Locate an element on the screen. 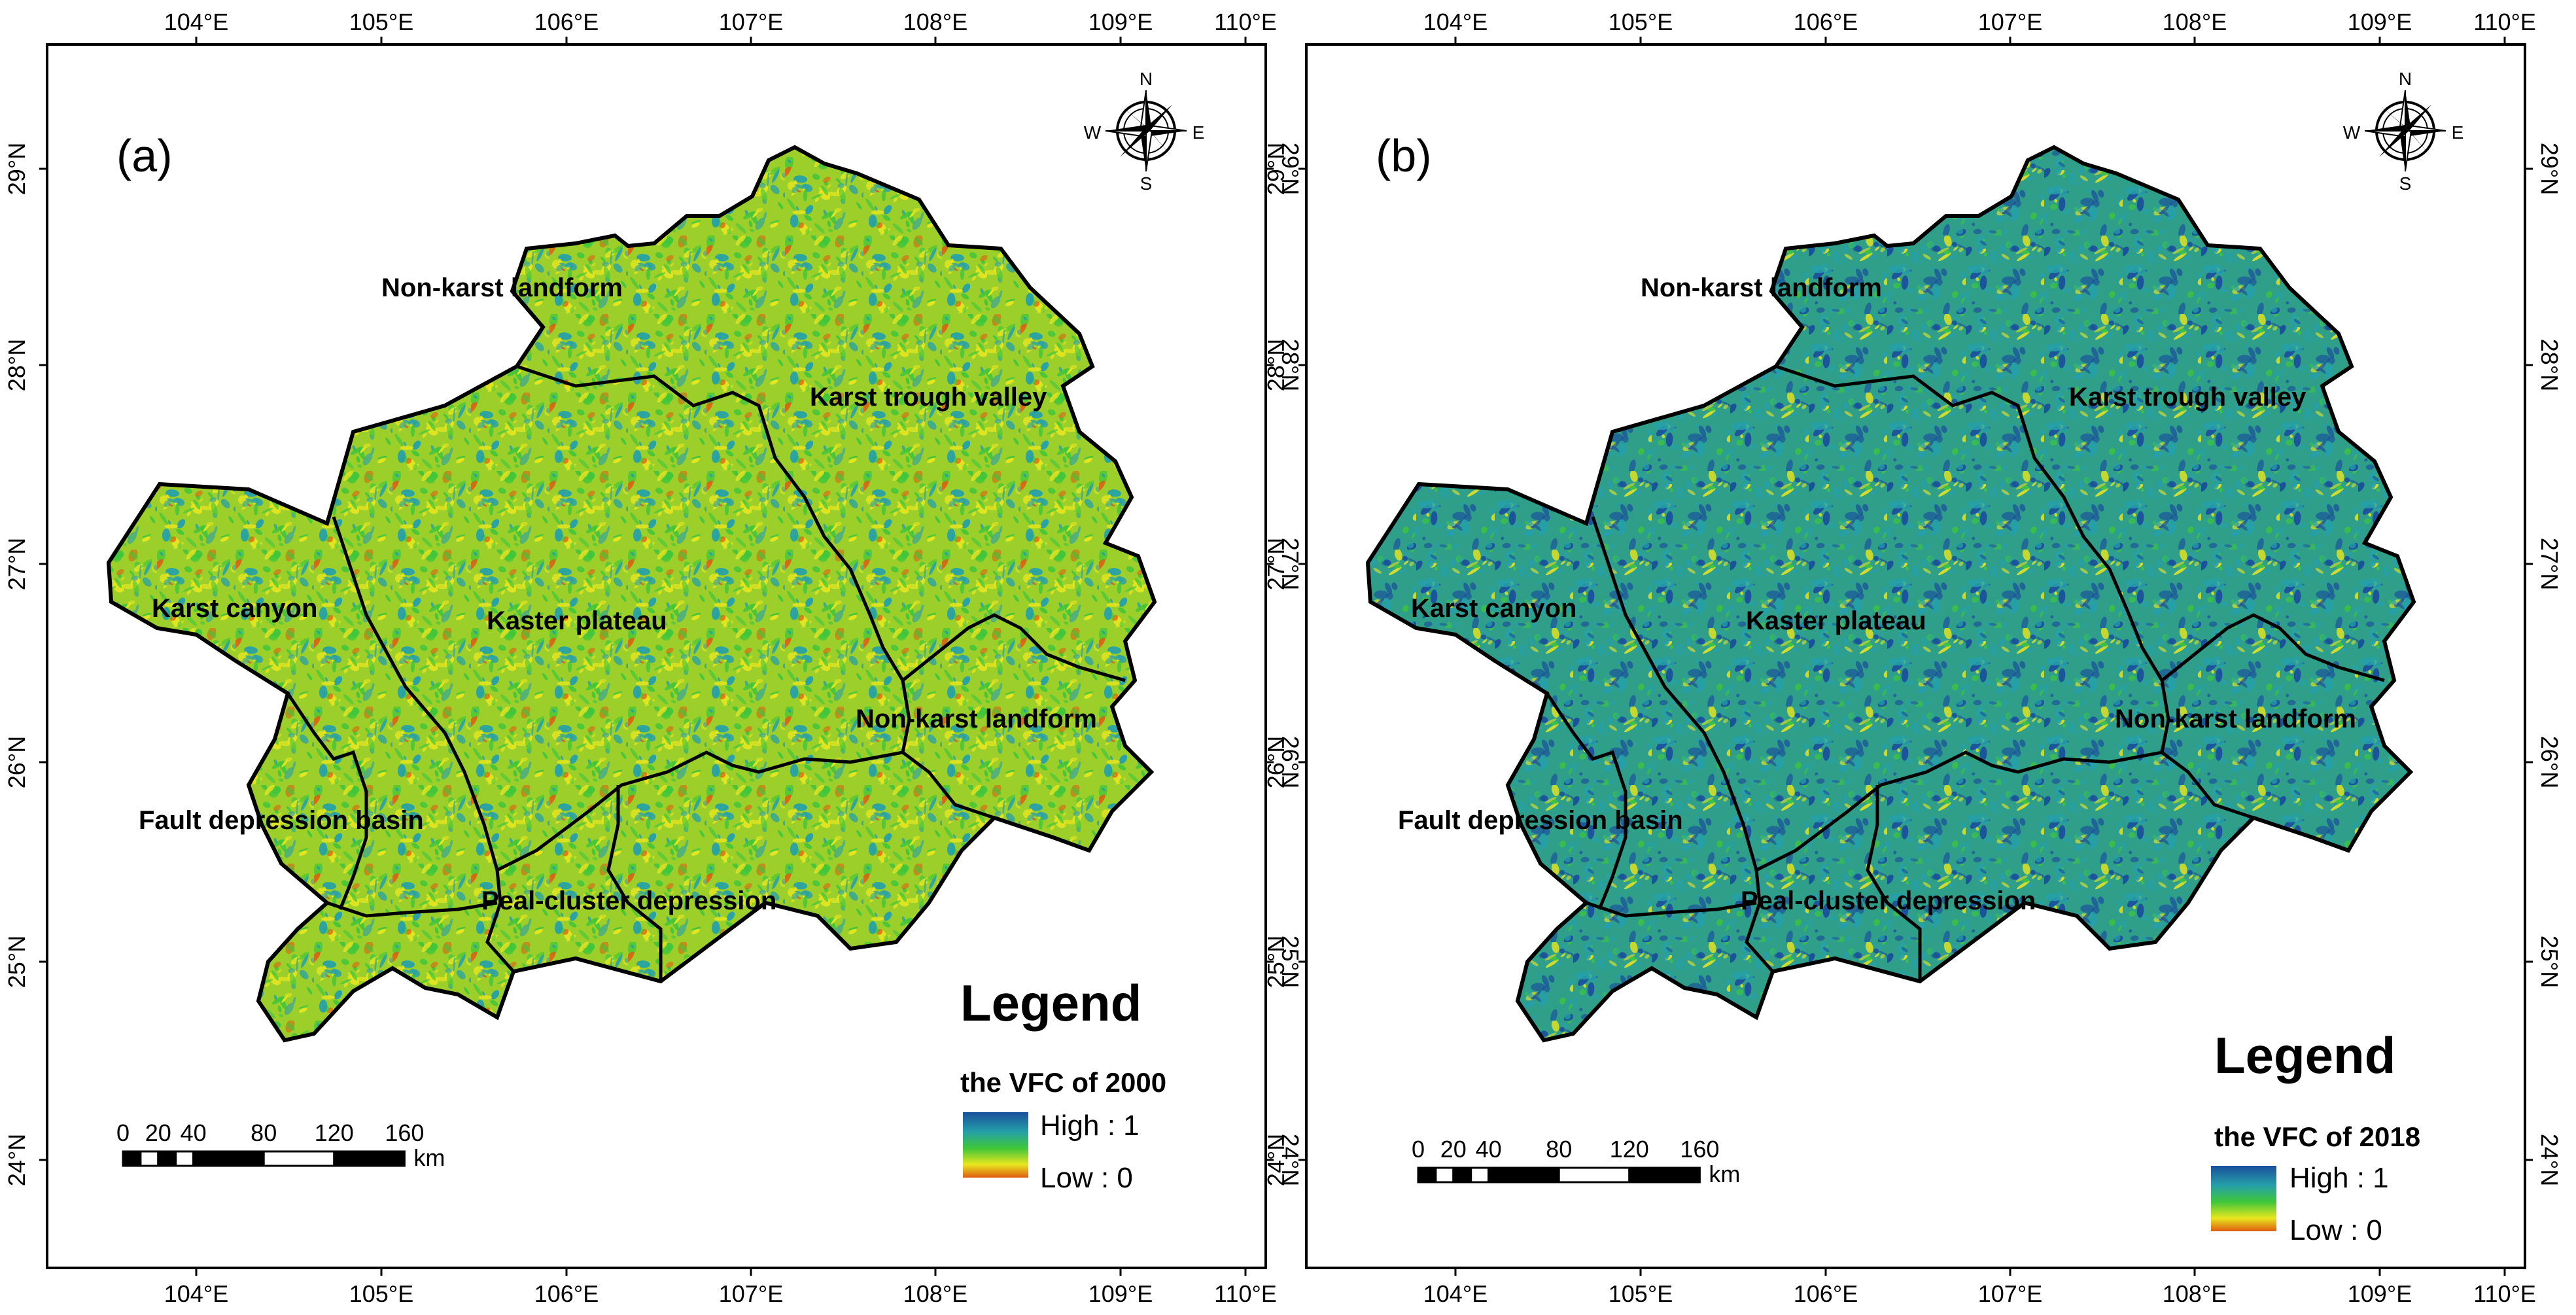  legend-color-ramp is located at coordinates (996, 1145).